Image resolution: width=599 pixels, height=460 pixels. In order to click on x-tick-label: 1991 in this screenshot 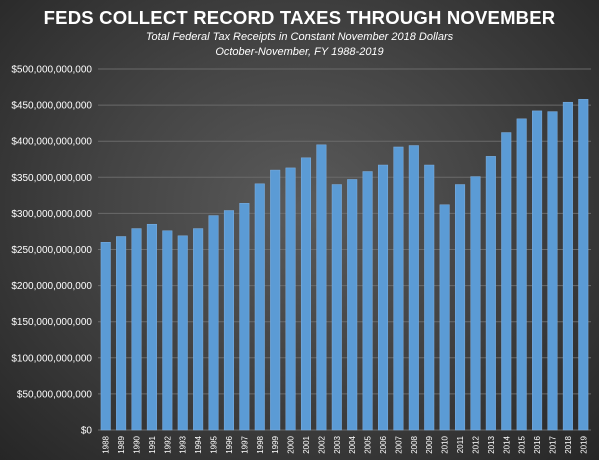, I will do `click(152, 444)`.